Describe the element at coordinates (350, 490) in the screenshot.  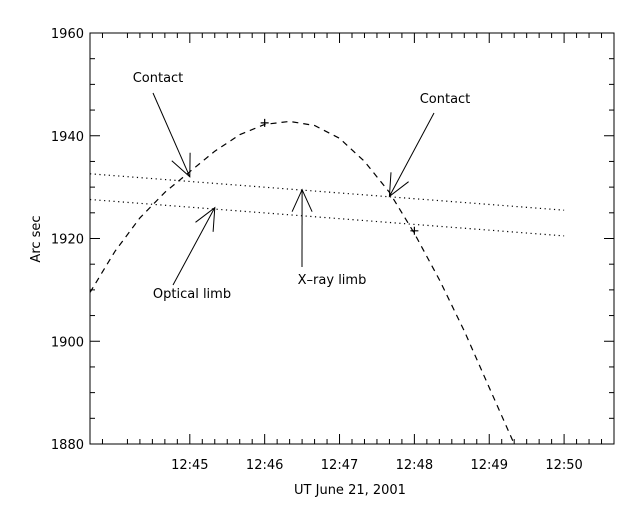
I see `x-axis-label: UT June 21, 2001` at that location.